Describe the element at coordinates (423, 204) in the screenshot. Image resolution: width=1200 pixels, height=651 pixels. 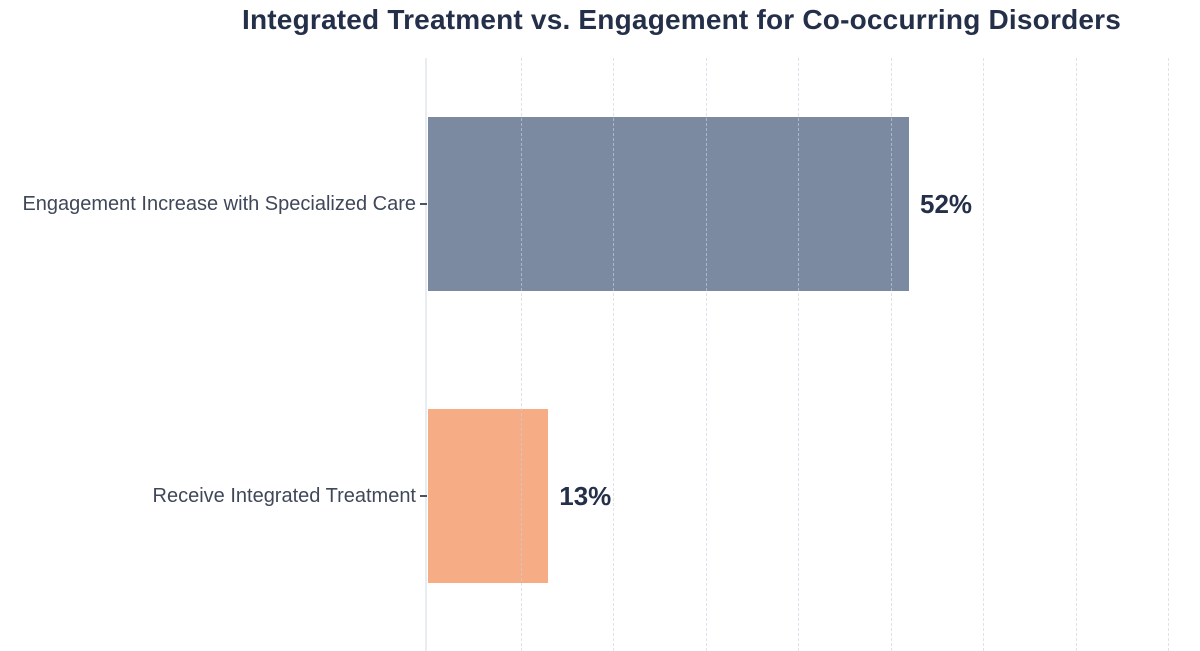
I see `y-tick-engagement-increase-with-specialized-care` at that location.